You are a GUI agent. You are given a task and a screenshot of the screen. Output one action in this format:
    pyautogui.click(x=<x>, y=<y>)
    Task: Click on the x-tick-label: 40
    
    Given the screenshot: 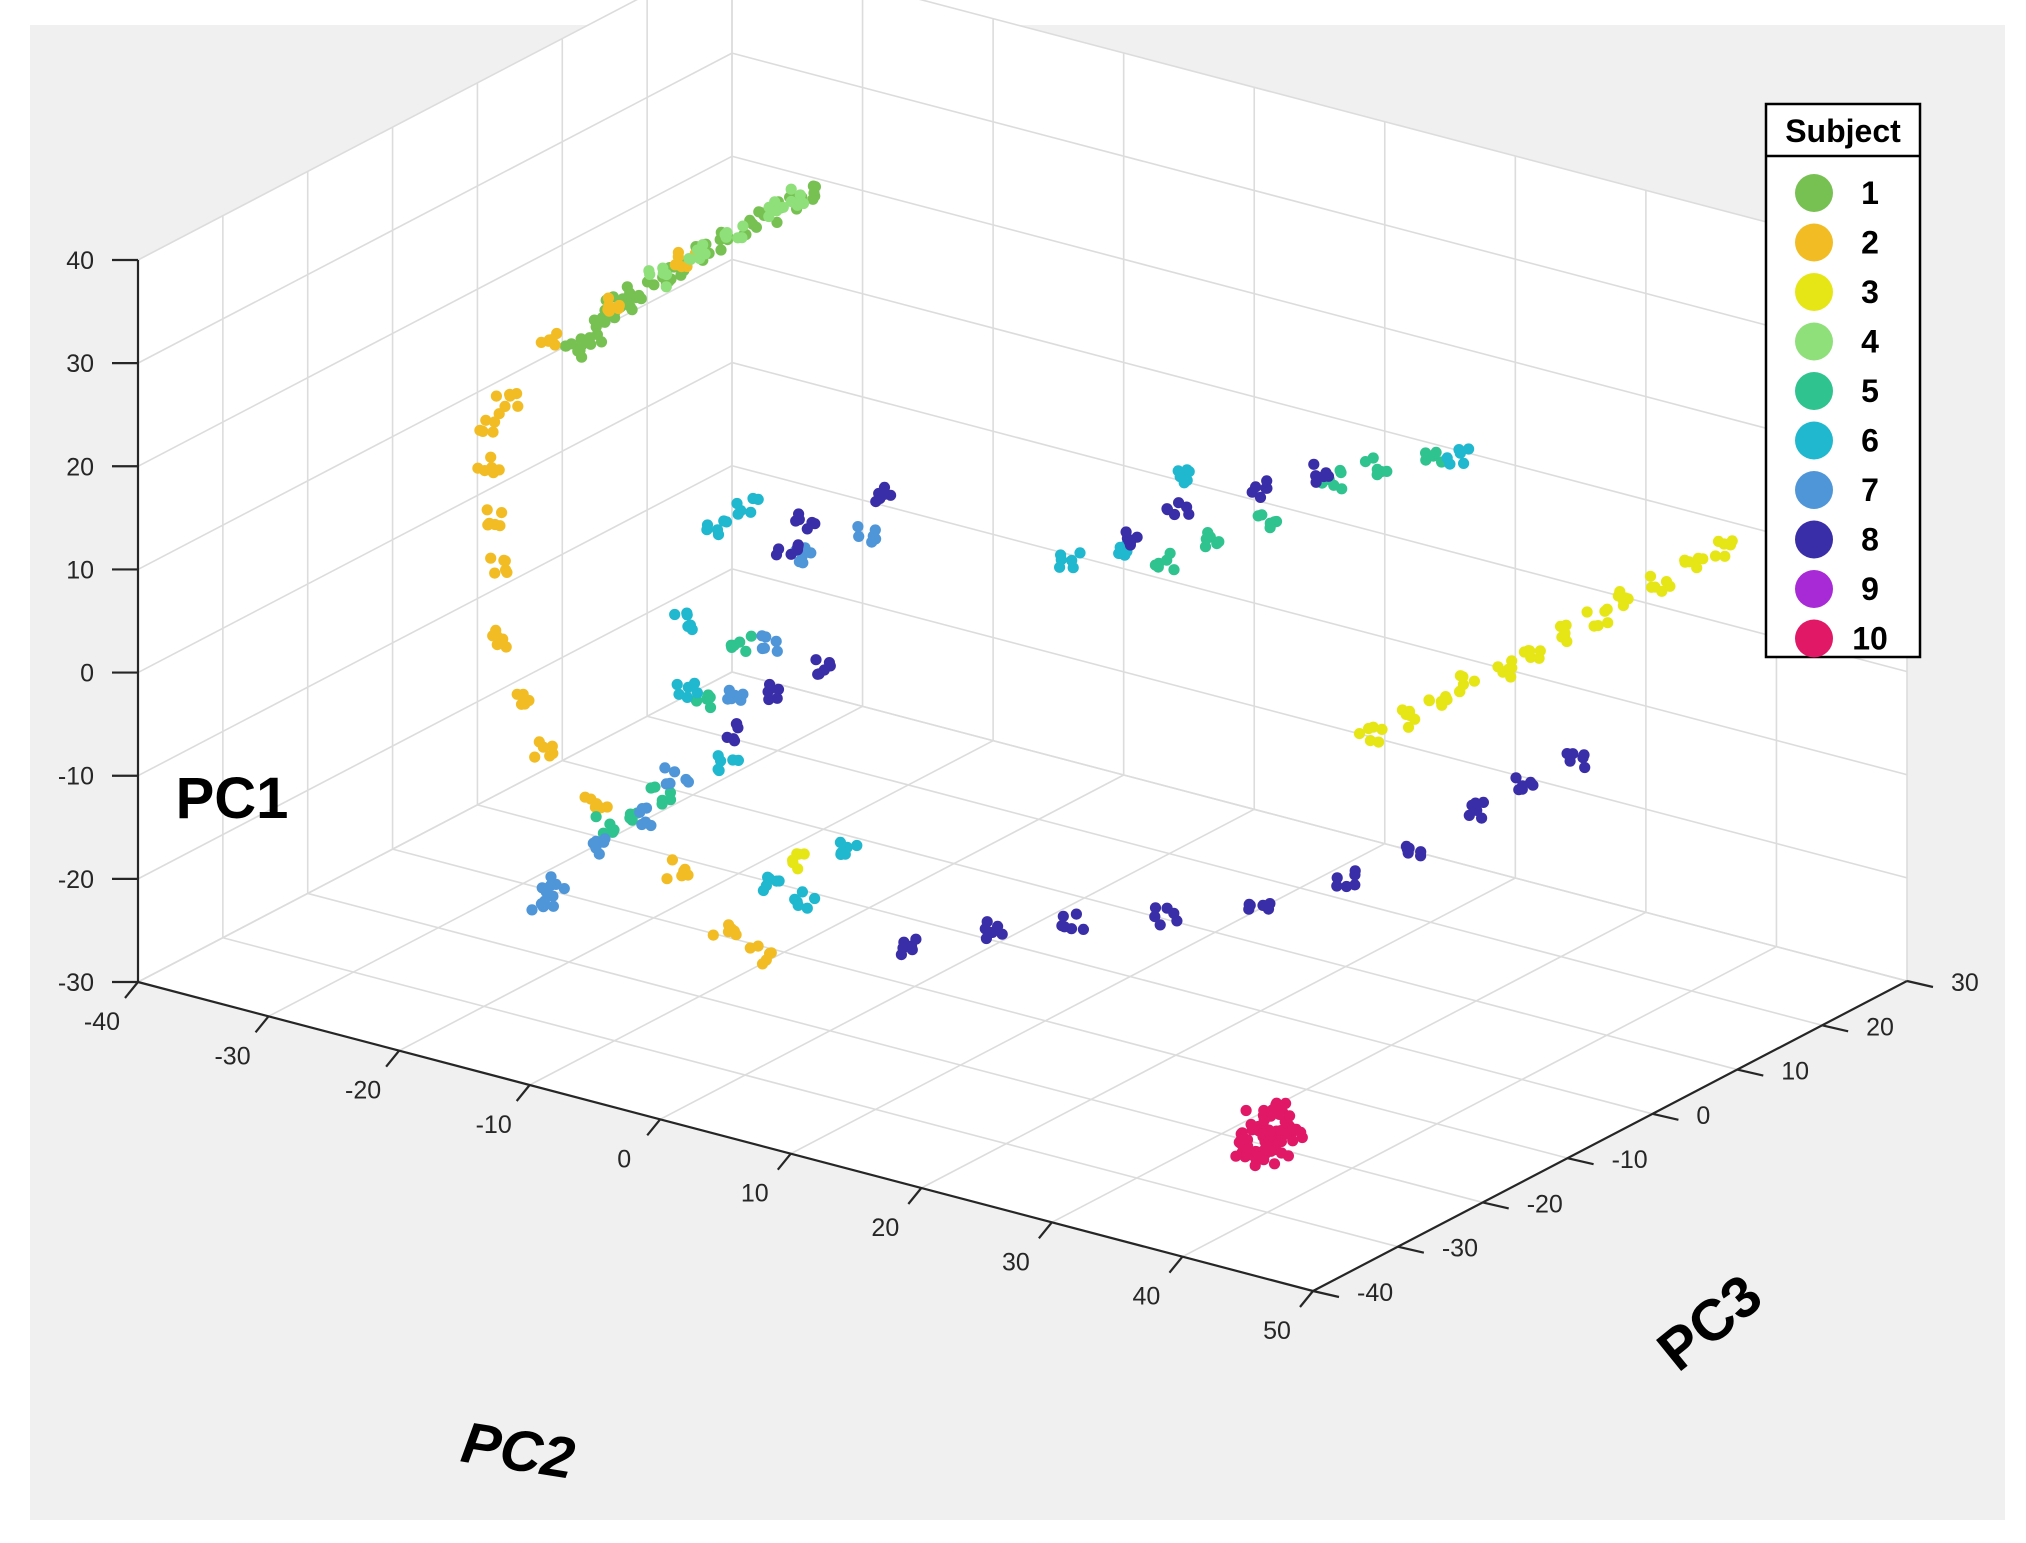 What is the action you would take?
    pyautogui.click(x=1147, y=1297)
    